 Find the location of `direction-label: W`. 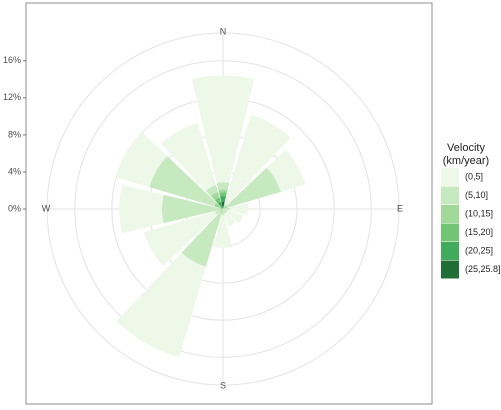

direction-label: W is located at coordinates (46, 208).